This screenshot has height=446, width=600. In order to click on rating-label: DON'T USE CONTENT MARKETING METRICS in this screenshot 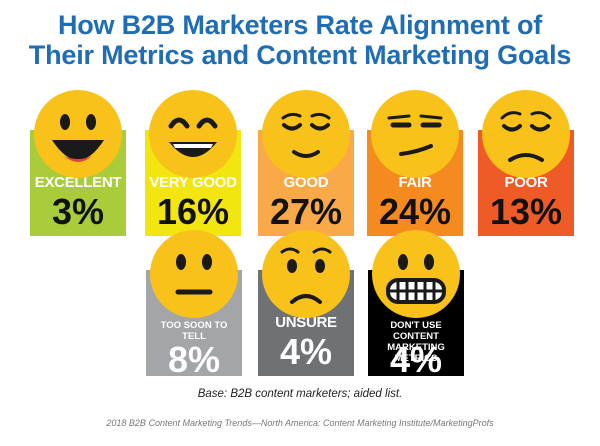, I will do `click(416, 342)`.